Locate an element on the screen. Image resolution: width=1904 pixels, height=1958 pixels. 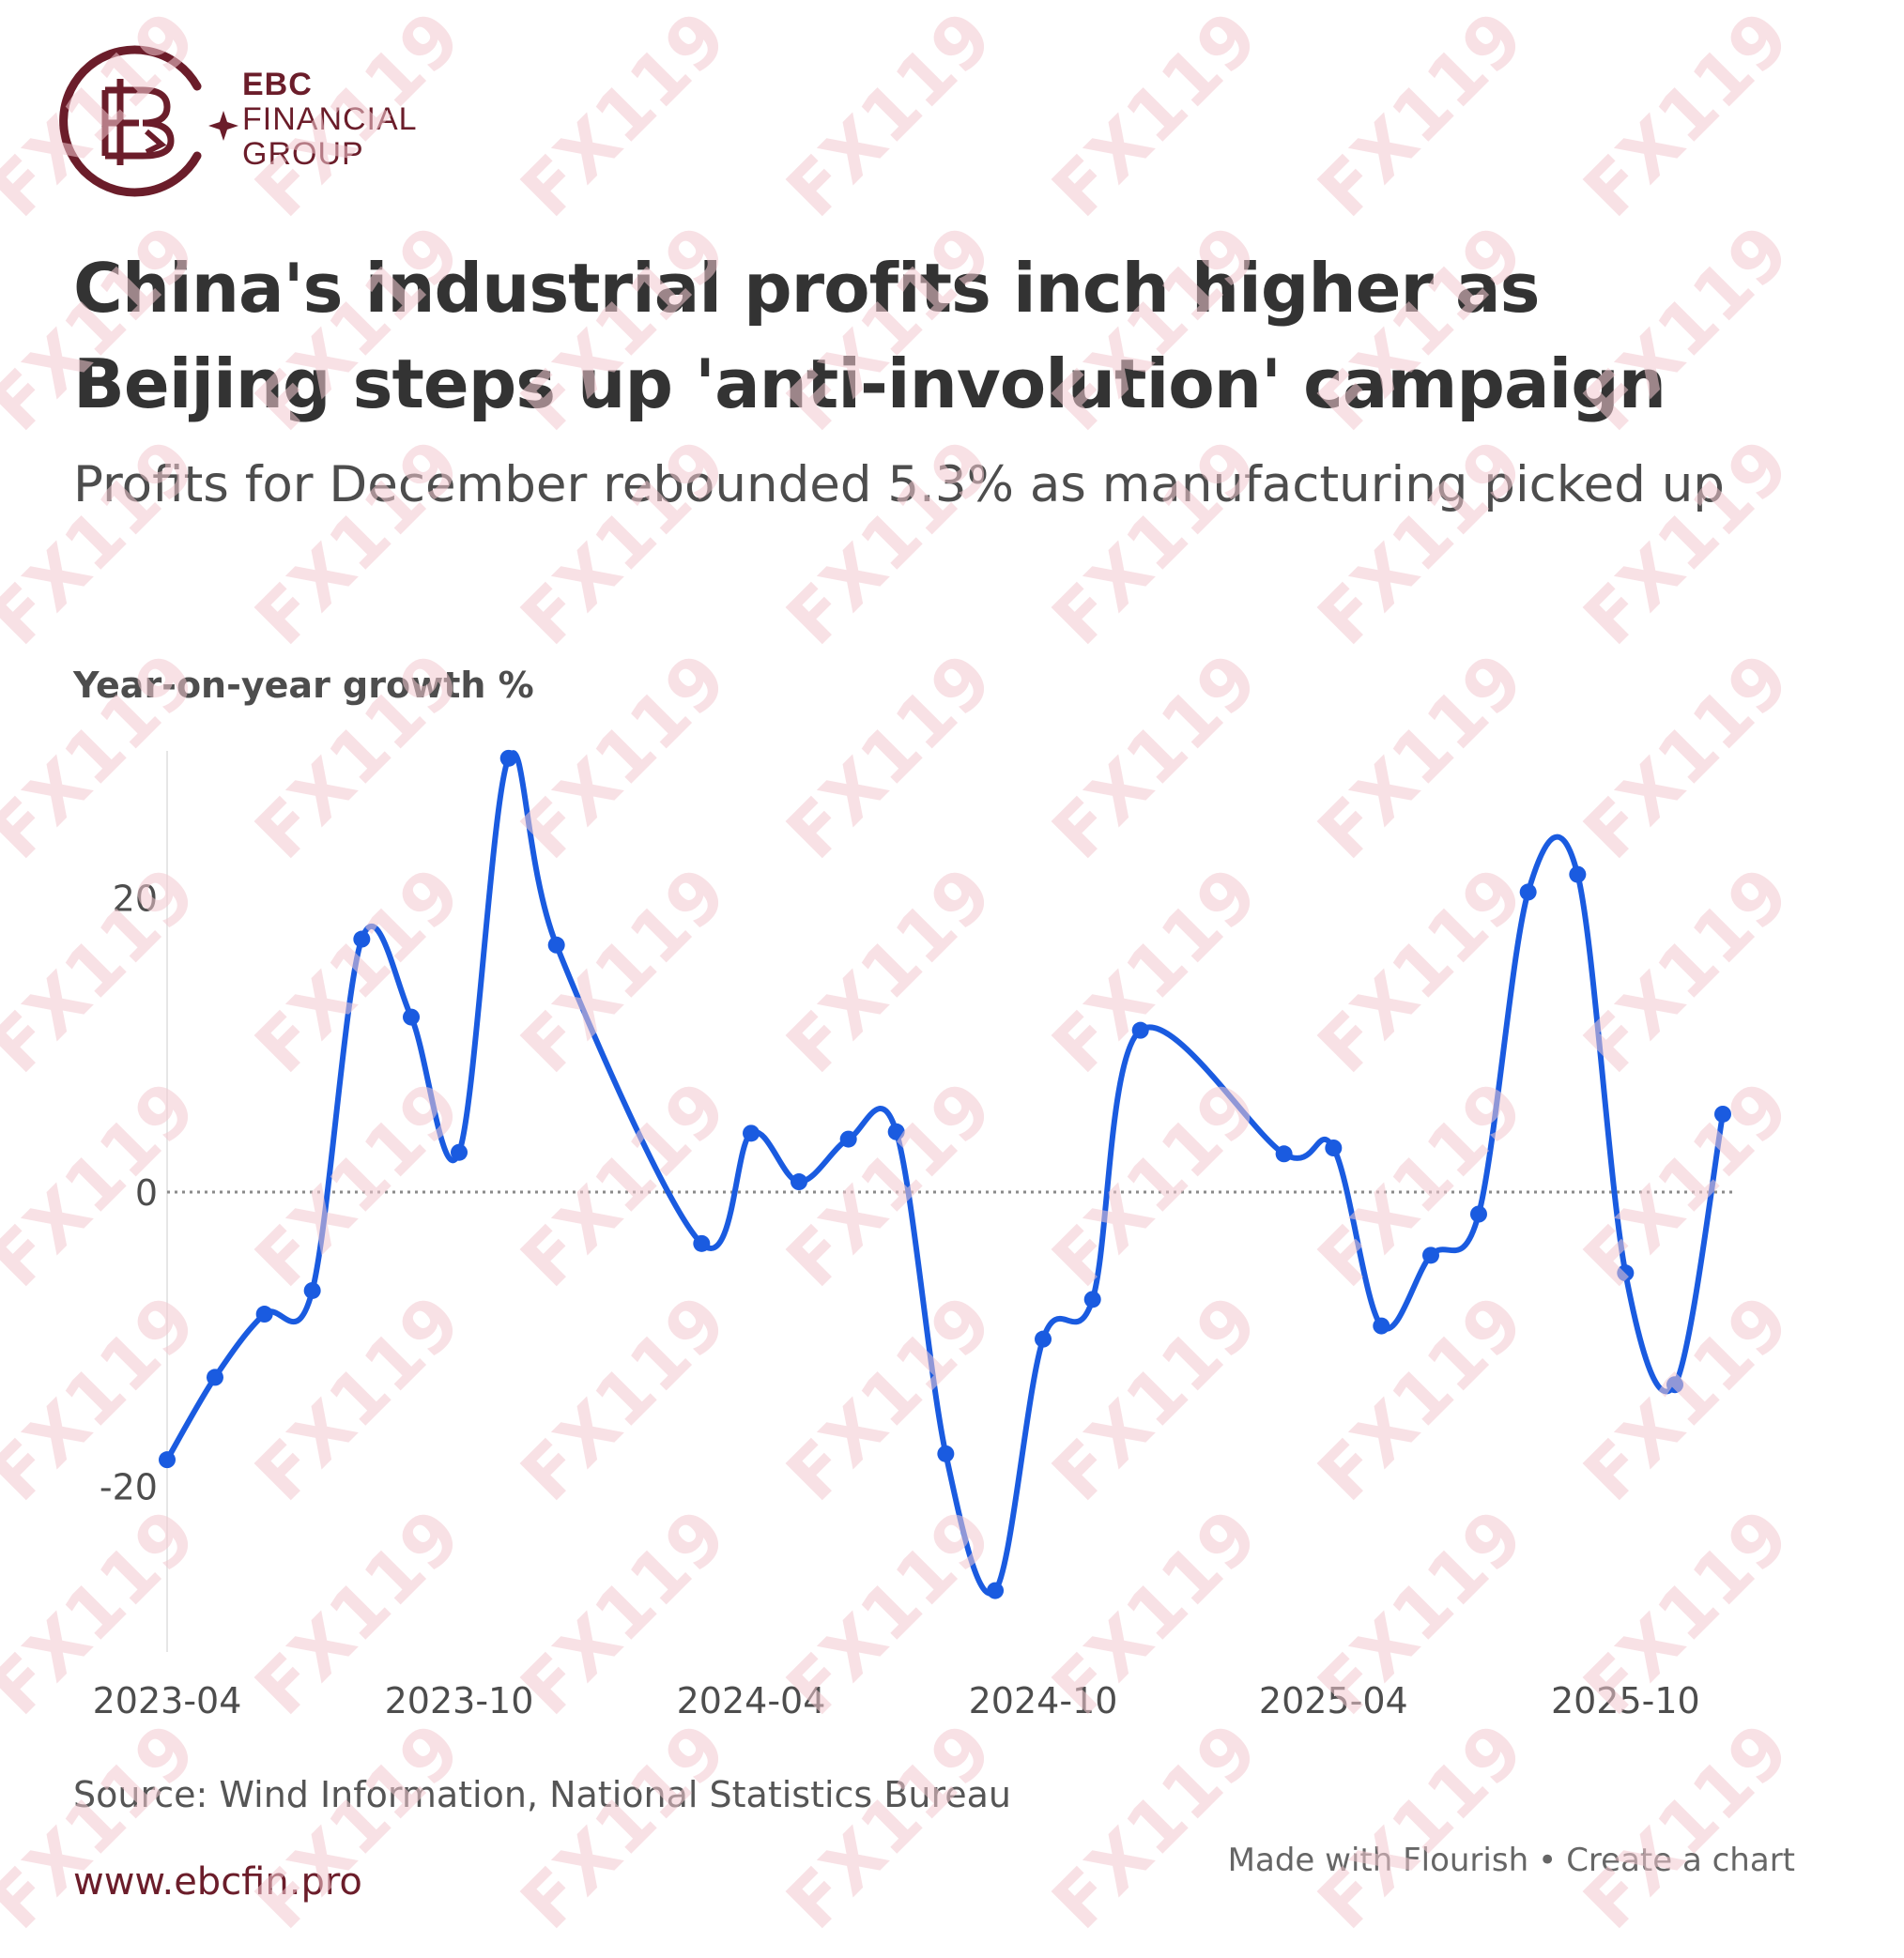
x-tick-label: 2023-04 is located at coordinates (167, 1700).